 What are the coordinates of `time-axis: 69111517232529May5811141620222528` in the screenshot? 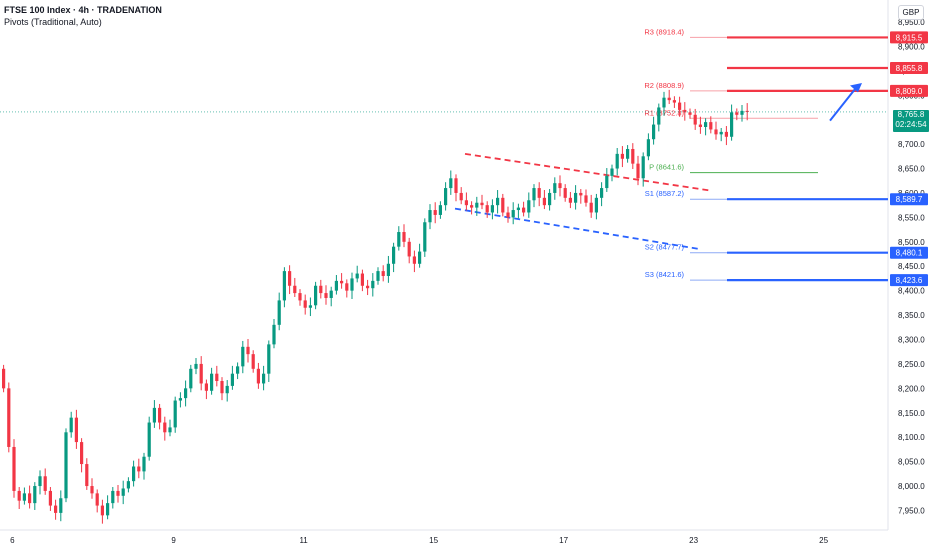 It's located at (444, 537).